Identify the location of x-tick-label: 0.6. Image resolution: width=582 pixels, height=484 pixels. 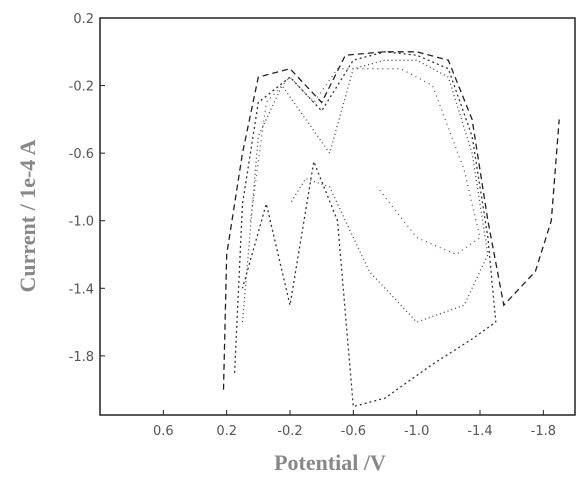
(163, 431).